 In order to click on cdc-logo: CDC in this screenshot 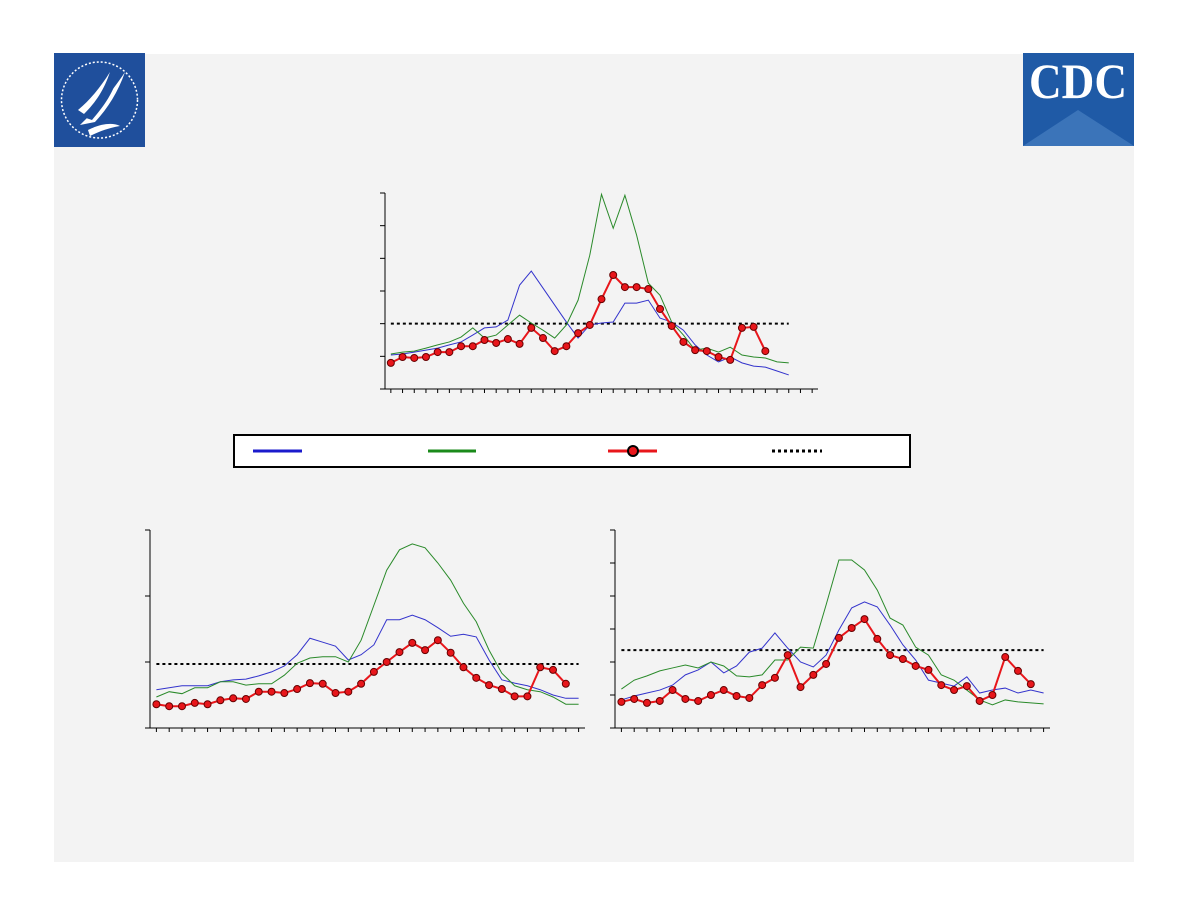, I will do `click(1078, 99)`.